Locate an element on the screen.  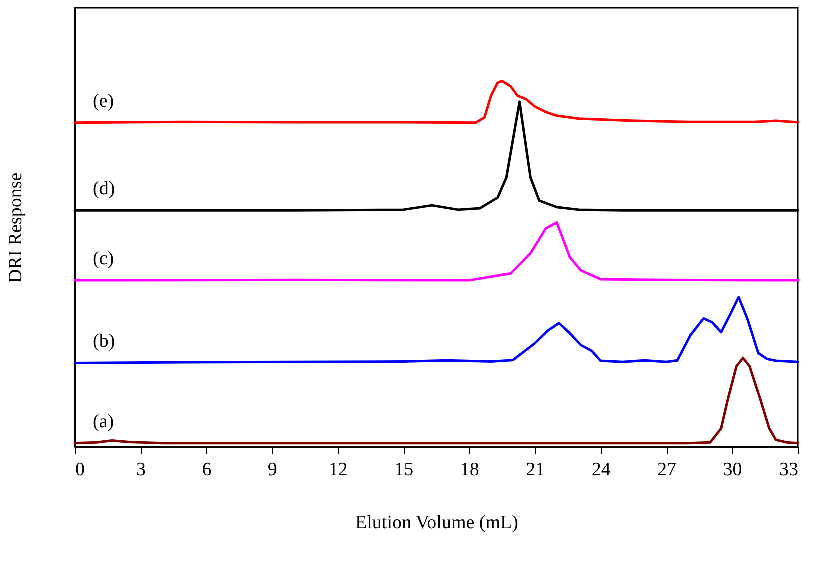
x-tick-label: 9 is located at coordinates (273, 470).